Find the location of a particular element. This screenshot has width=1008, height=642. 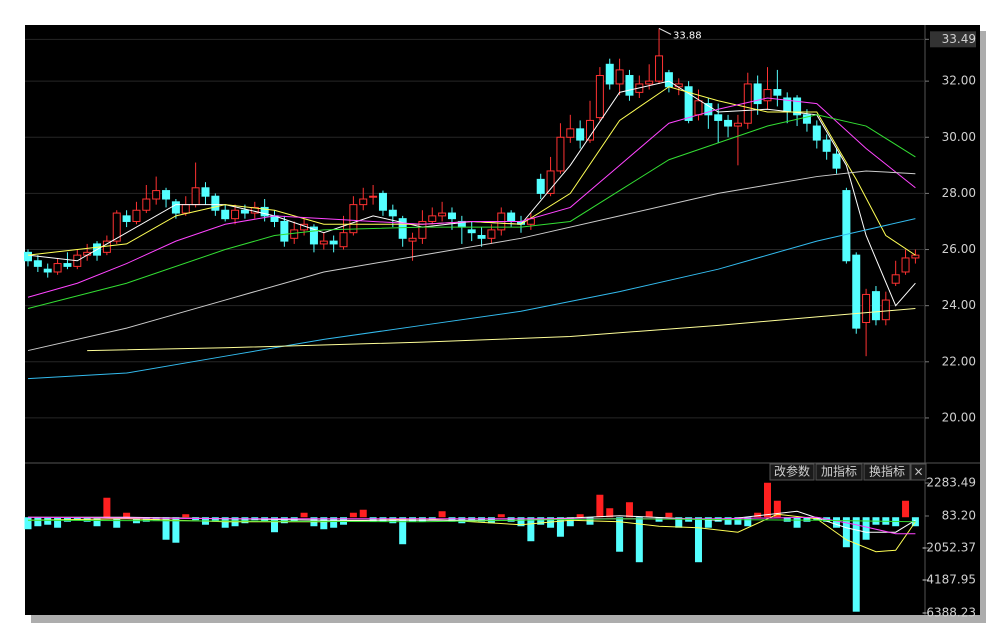

button-label: 加指标 is located at coordinates (839, 471).